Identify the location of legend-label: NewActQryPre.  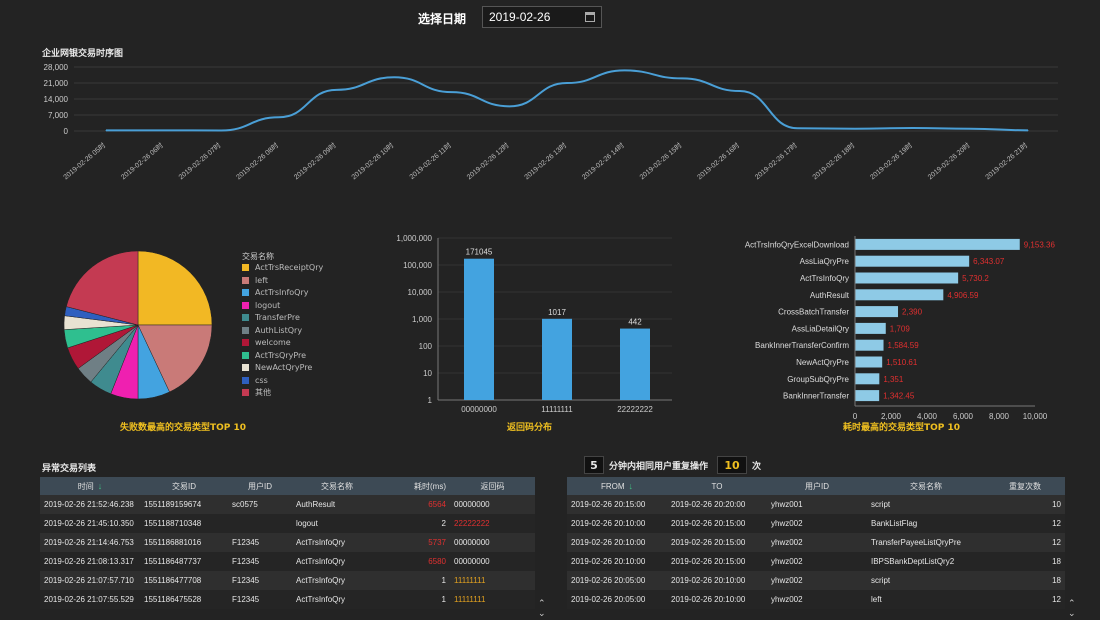
(284, 367).